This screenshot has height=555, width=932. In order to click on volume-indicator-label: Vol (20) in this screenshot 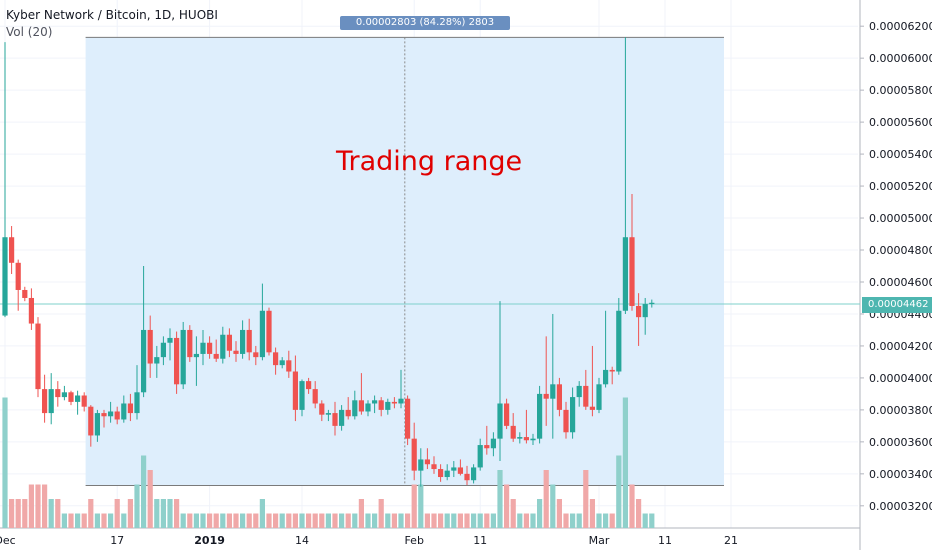, I will do `click(29, 32)`.